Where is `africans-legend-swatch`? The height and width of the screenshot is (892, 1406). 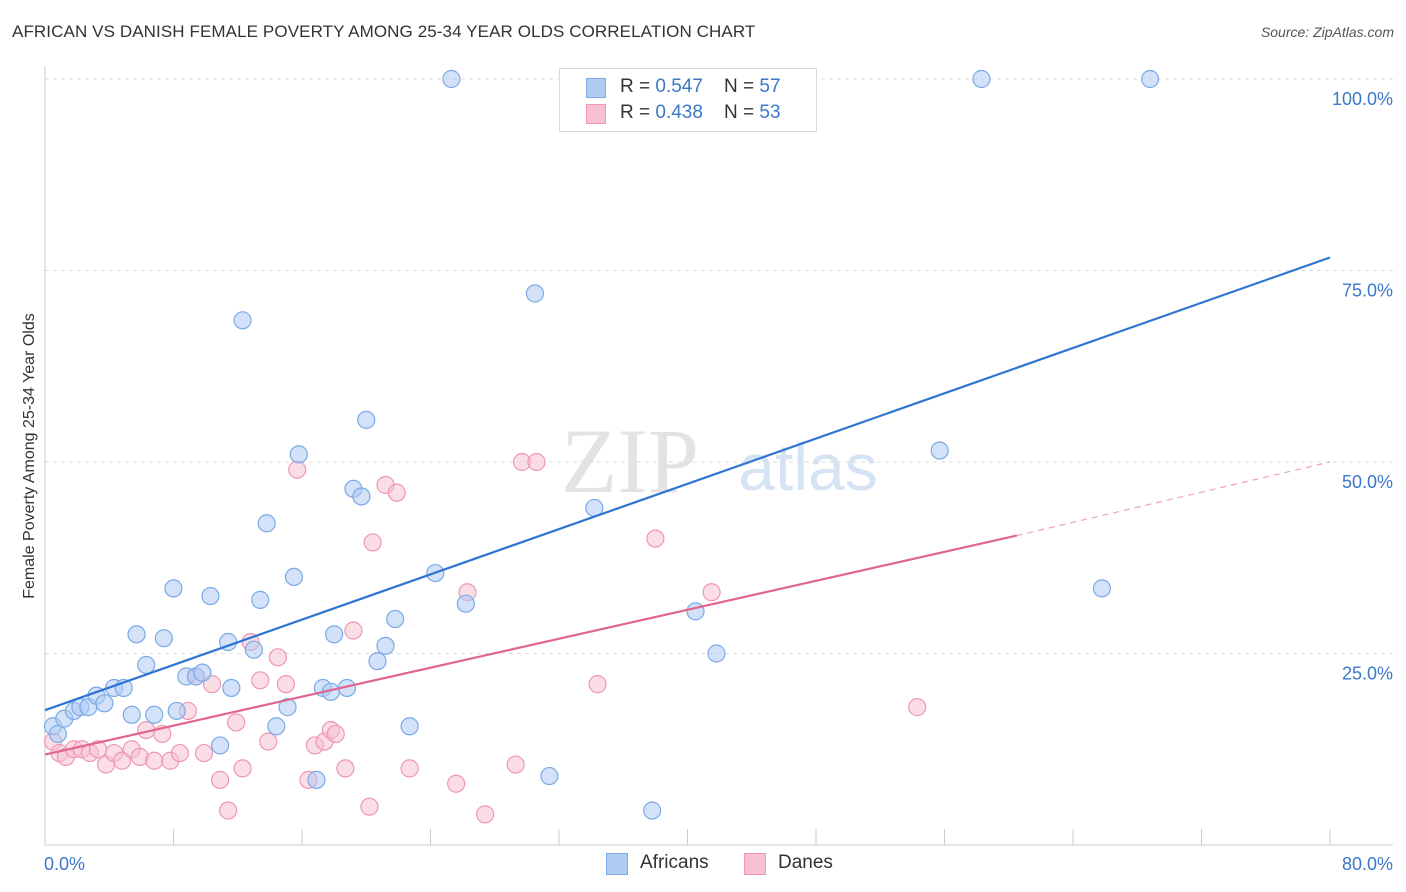
africans-legend-swatch is located at coordinates (617, 864).